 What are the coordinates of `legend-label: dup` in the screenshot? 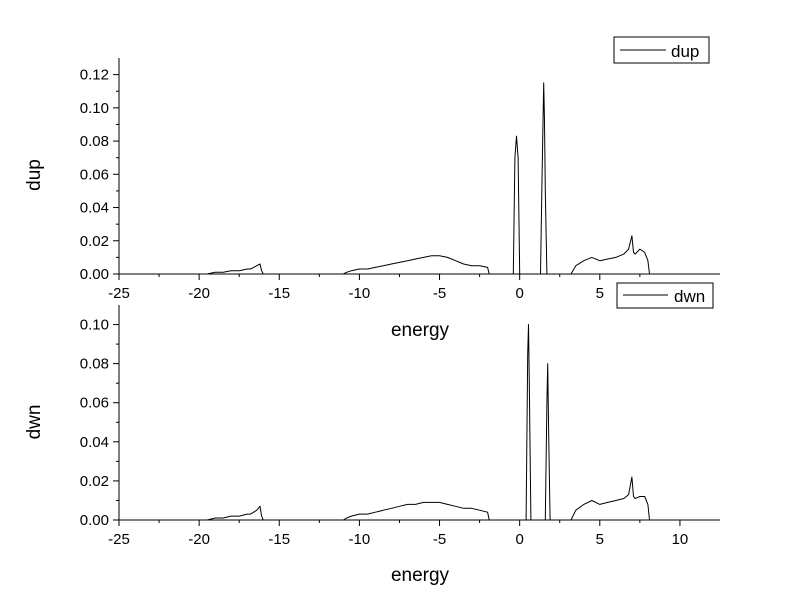 It's located at (685, 51).